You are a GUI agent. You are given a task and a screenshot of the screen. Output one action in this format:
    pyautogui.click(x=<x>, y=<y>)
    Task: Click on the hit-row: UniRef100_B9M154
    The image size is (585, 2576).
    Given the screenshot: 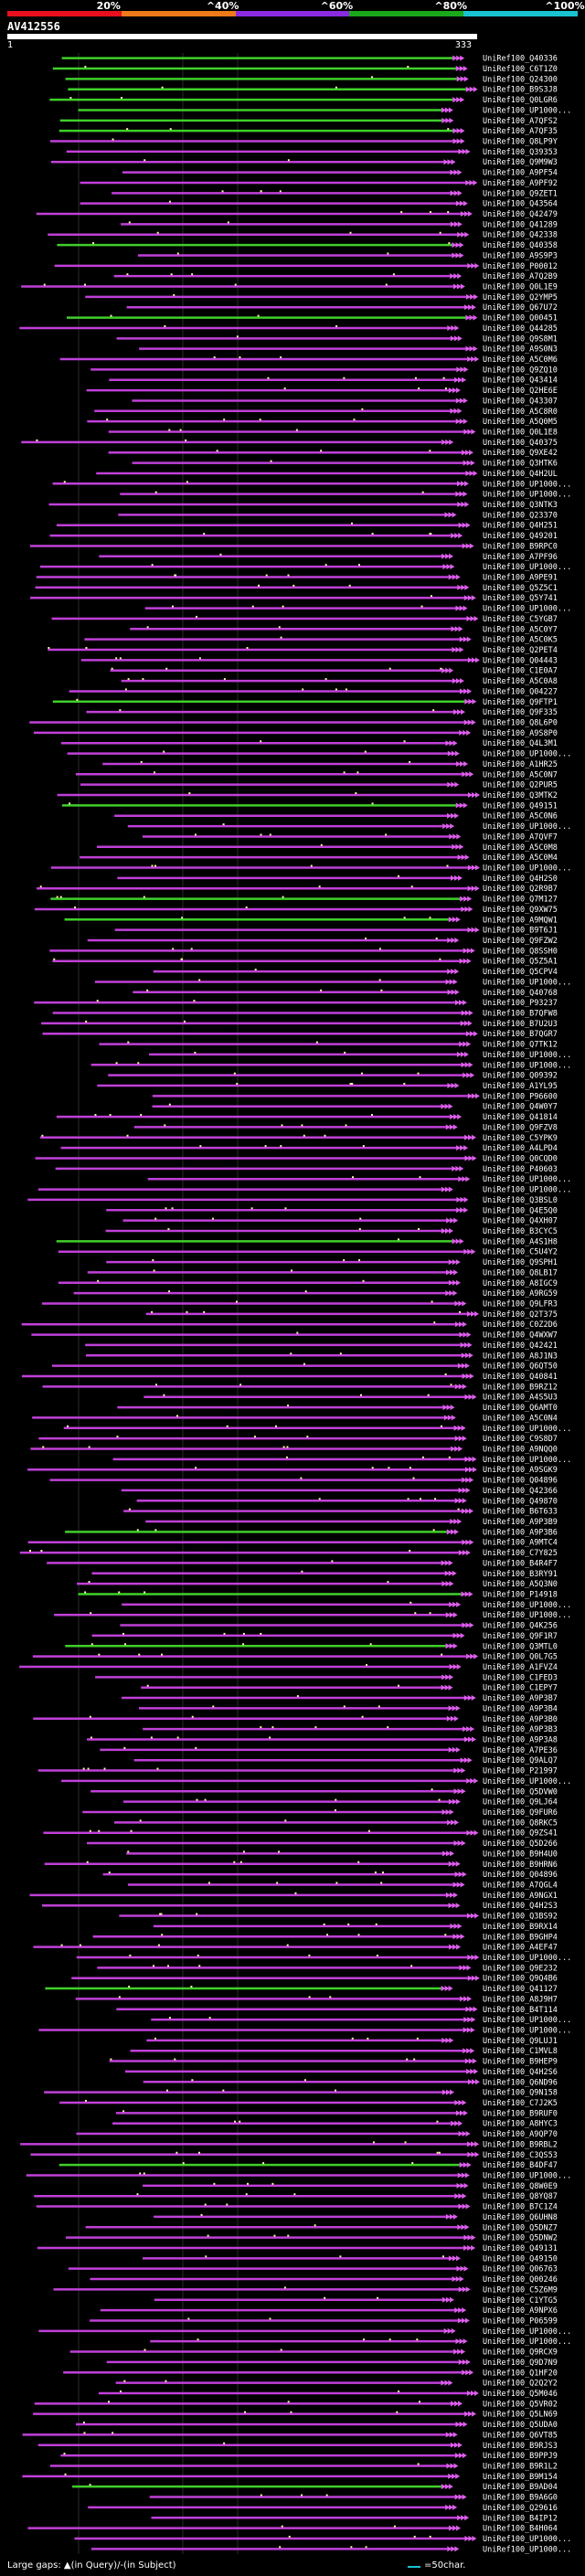 What is the action you would take?
    pyautogui.click(x=290, y=2477)
    